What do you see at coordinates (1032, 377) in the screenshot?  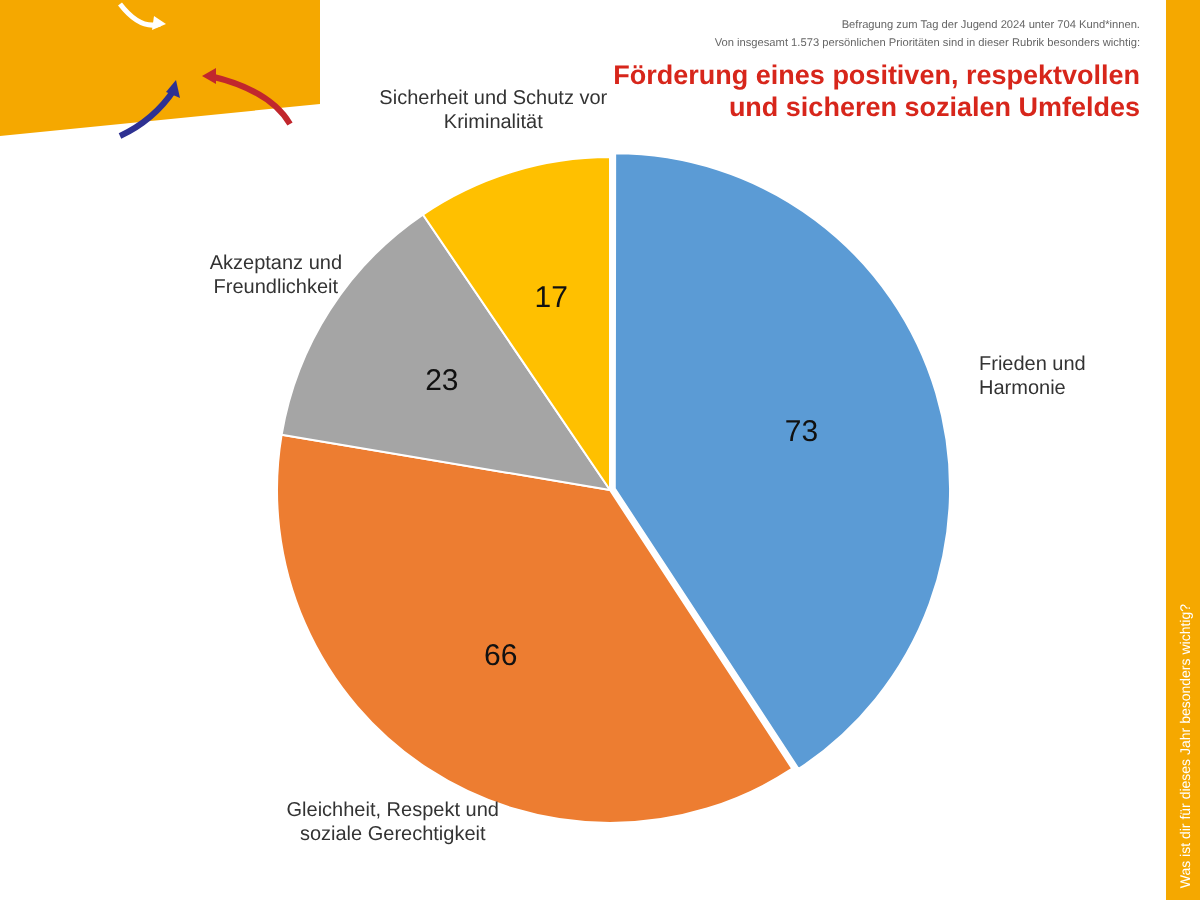 I see `slice-label: Frieden und Harmonie` at bounding box center [1032, 377].